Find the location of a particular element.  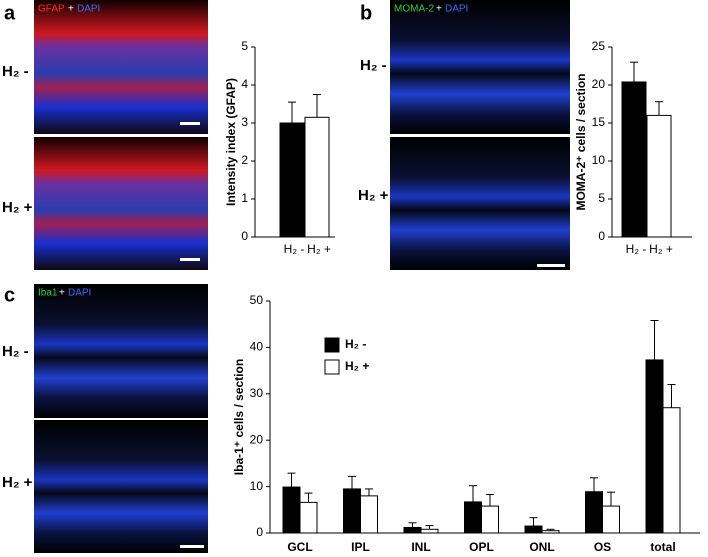

x-tick-label: total is located at coordinates (662, 547).